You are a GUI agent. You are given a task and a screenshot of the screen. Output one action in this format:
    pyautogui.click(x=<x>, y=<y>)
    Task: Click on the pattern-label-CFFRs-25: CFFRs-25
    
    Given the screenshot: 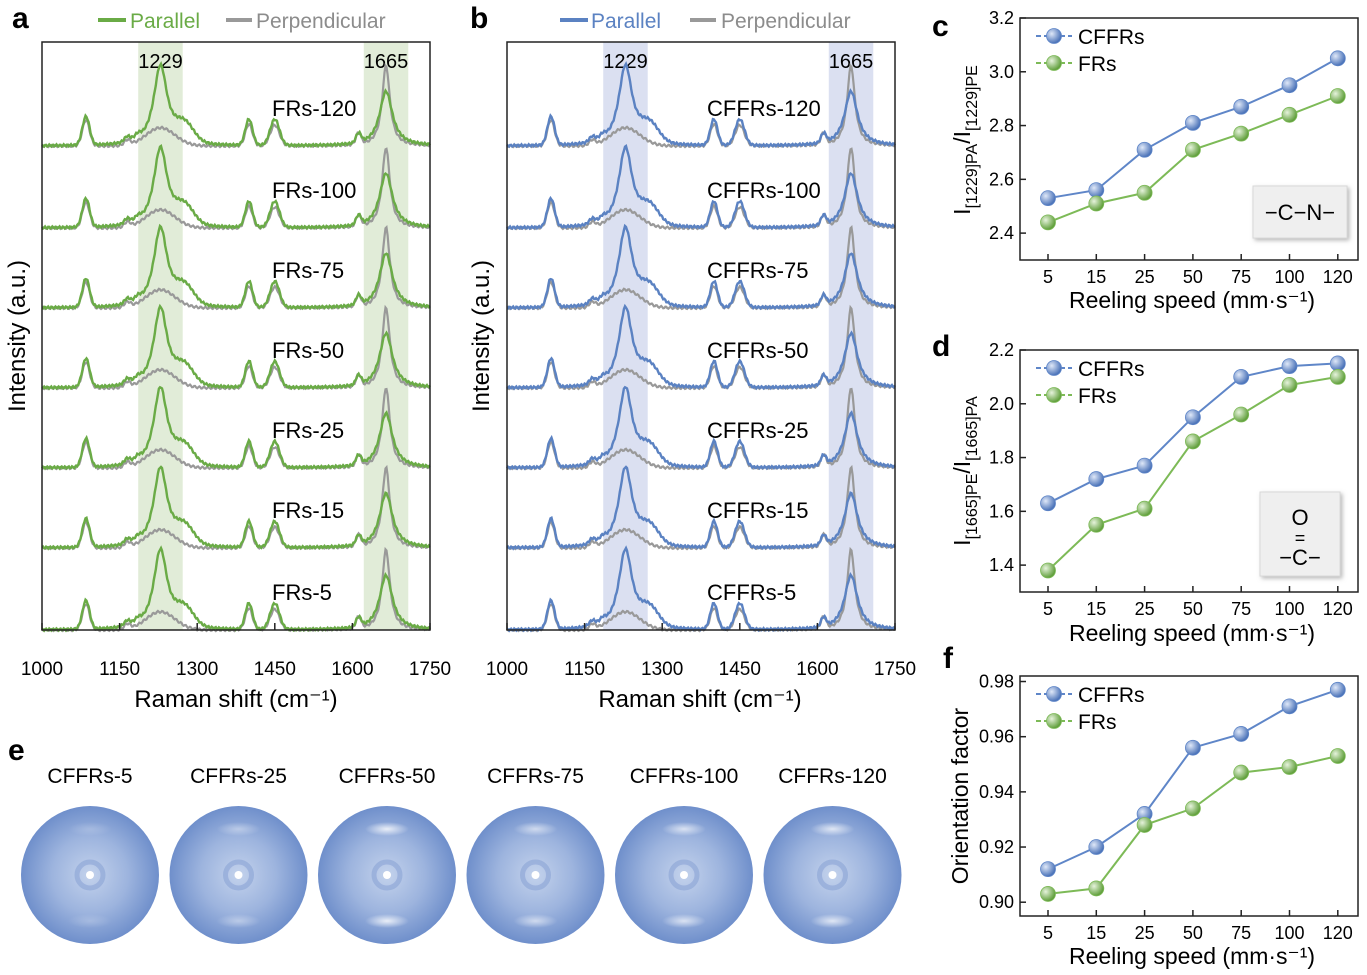 What is the action you would take?
    pyautogui.click(x=238, y=776)
    